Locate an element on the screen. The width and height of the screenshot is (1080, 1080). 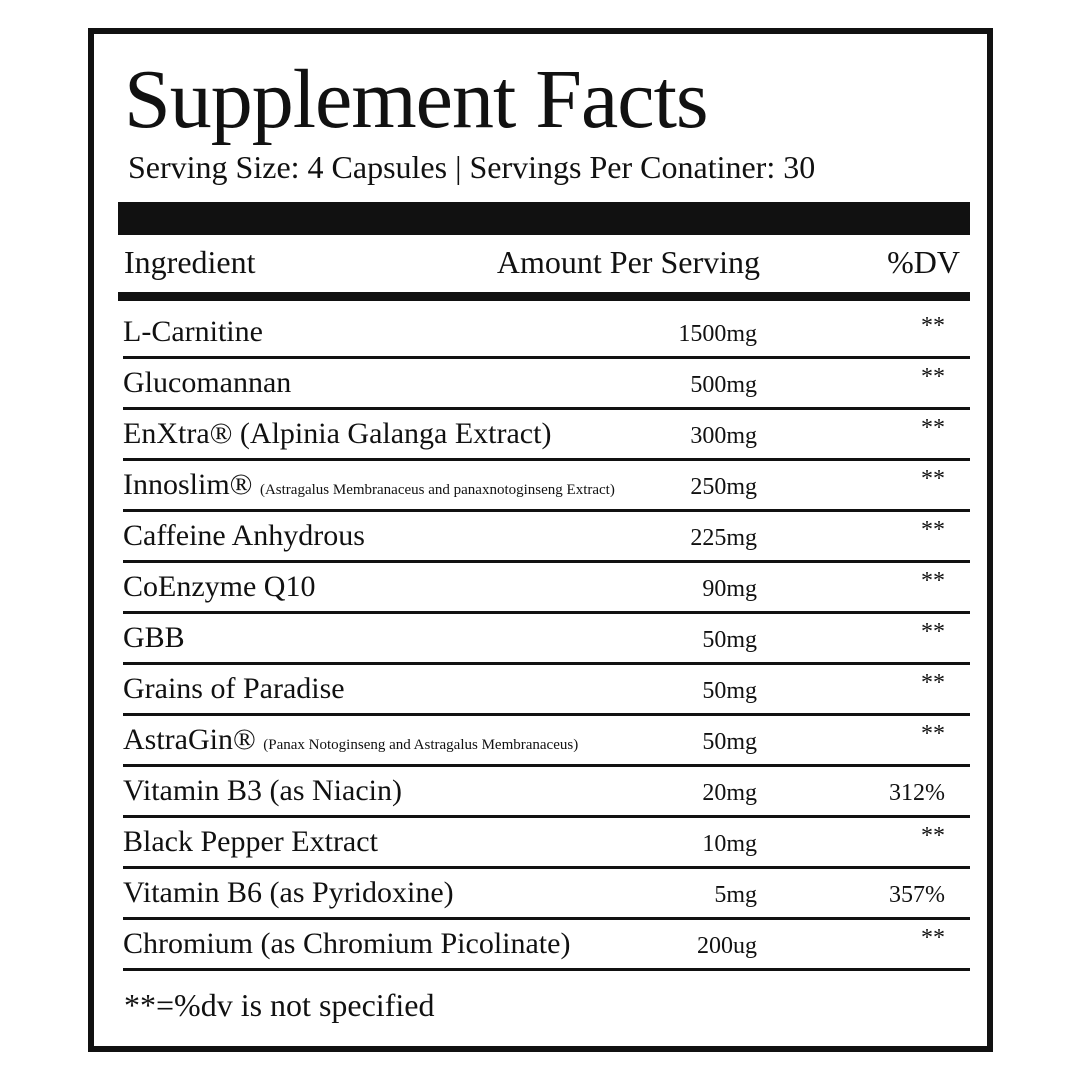
daily-value: 357% is located at coordinates (917, 895).